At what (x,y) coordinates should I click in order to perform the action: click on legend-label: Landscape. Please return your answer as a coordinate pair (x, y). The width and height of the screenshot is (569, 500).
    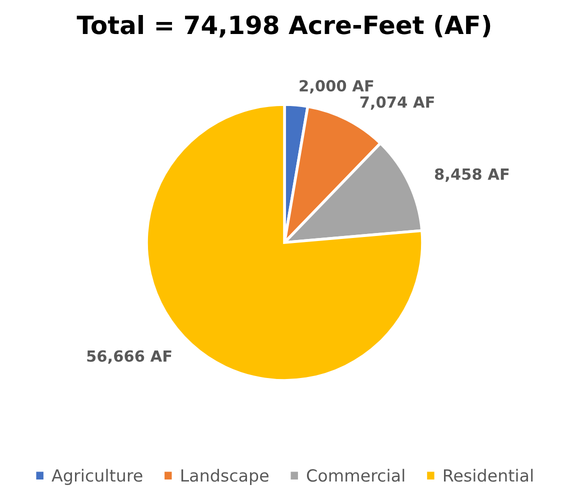
    Looking at the image, I should click on (224, 476).